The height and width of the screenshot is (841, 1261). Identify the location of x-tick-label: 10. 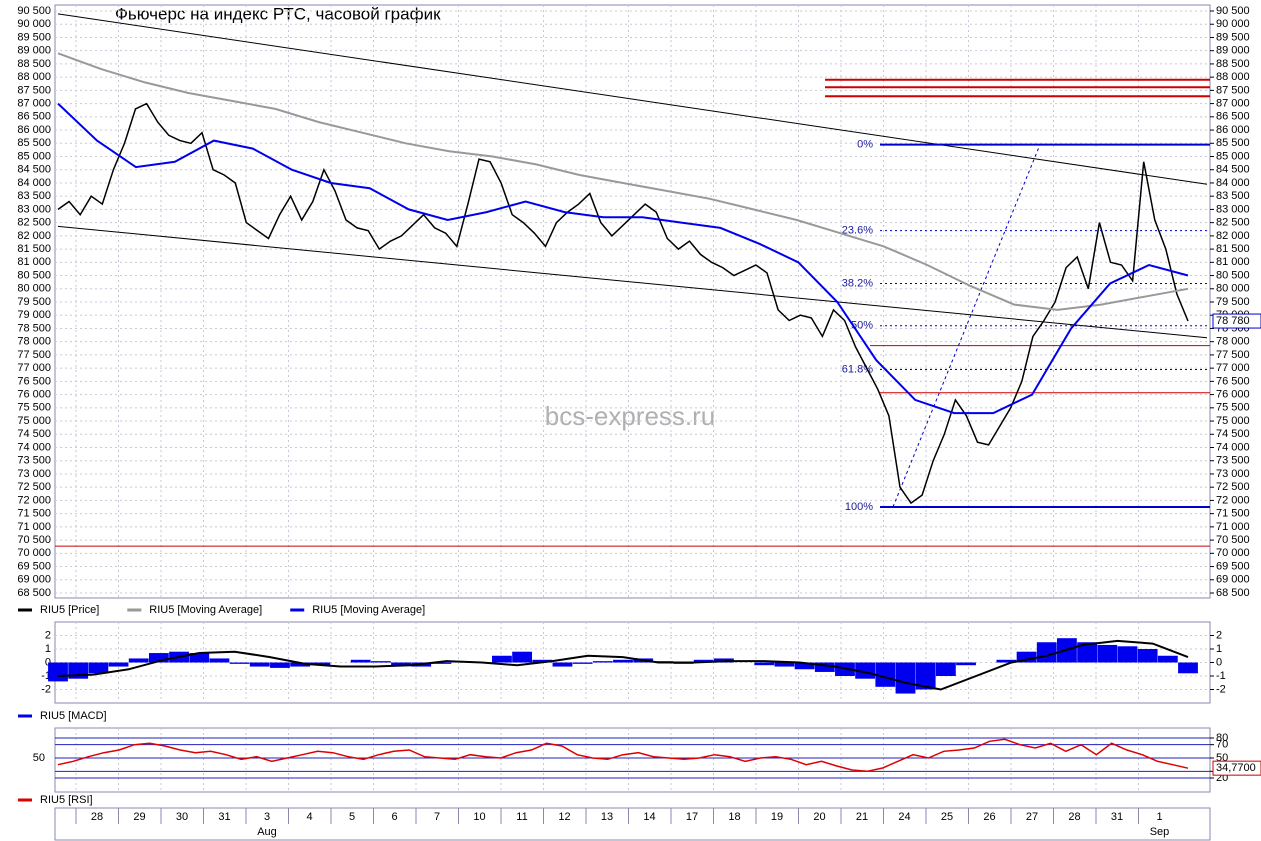
(479, 817).